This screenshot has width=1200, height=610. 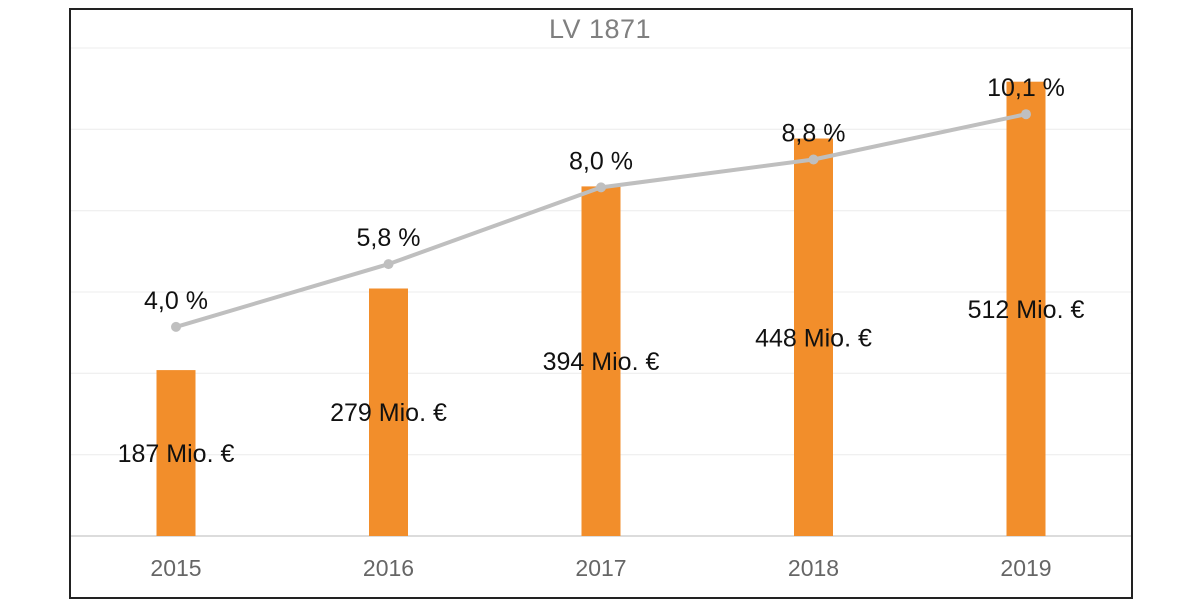 I want to click on line-point-2016, so click(x=388, y=264).